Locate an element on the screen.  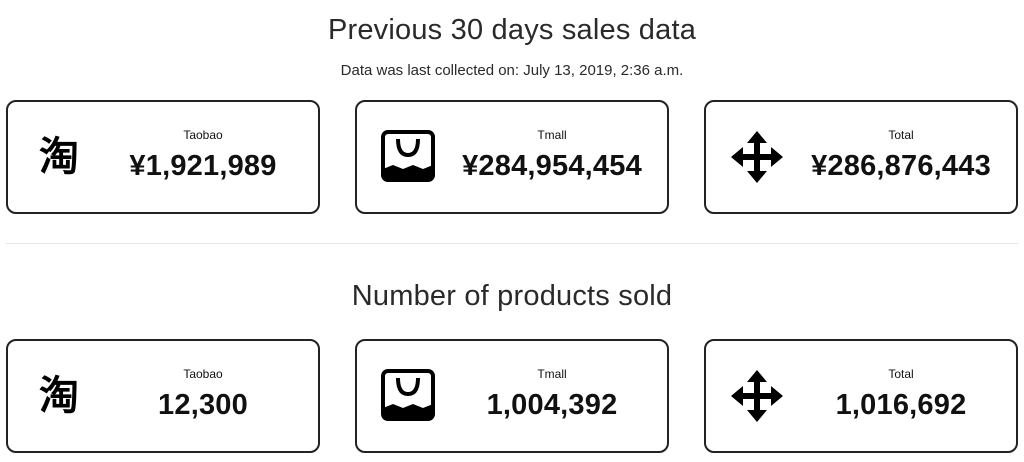
products-card-tmall: Tmall 1,004,392 is located at coordinates (512, 396).